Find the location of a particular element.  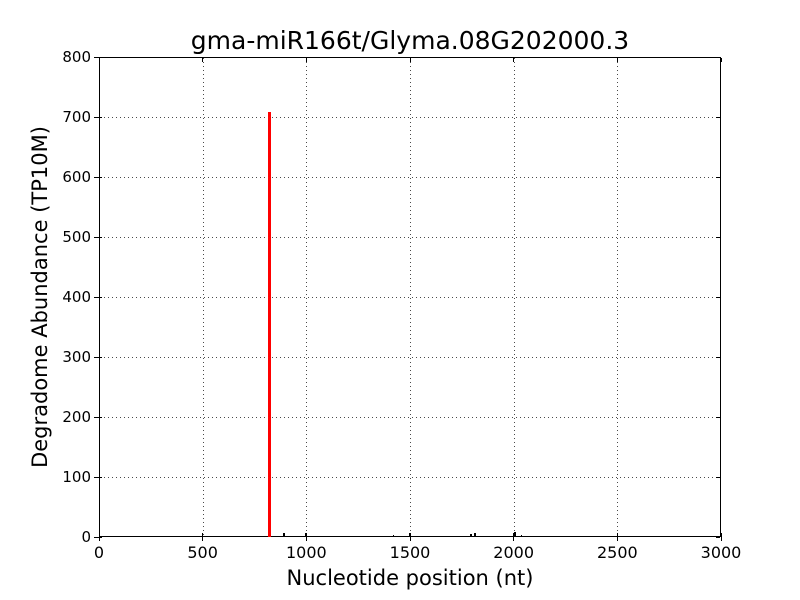

y-tick-label: 200 is located at coordinates (76, 417).